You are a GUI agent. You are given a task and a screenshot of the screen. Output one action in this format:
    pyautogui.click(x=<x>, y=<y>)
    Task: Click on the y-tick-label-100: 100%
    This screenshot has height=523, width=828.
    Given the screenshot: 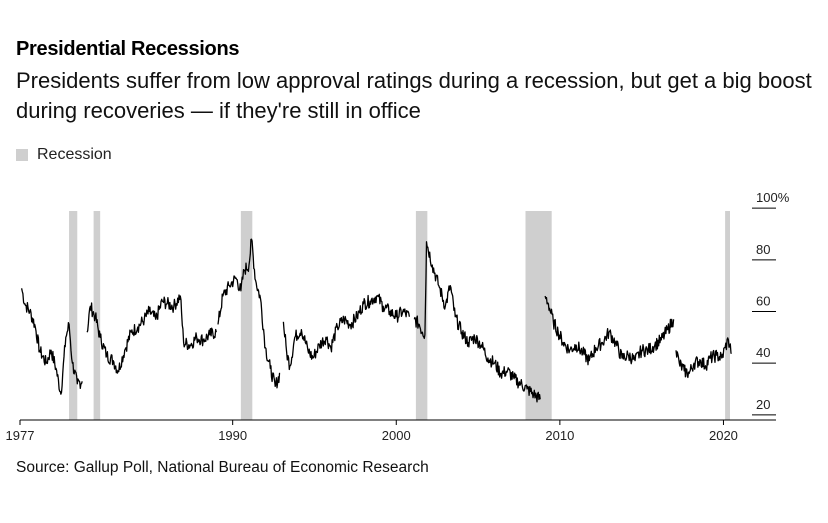 What is the action you would take?
    pyautogui.click(x=773, y=197)
    